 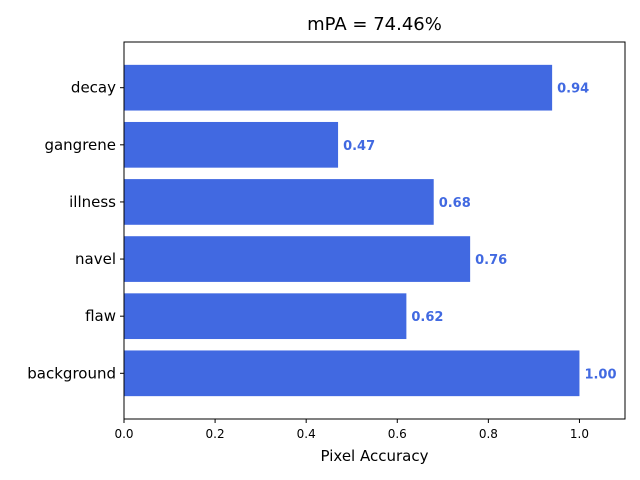 I want to click on bar-illness, so click(x=279, y=202).